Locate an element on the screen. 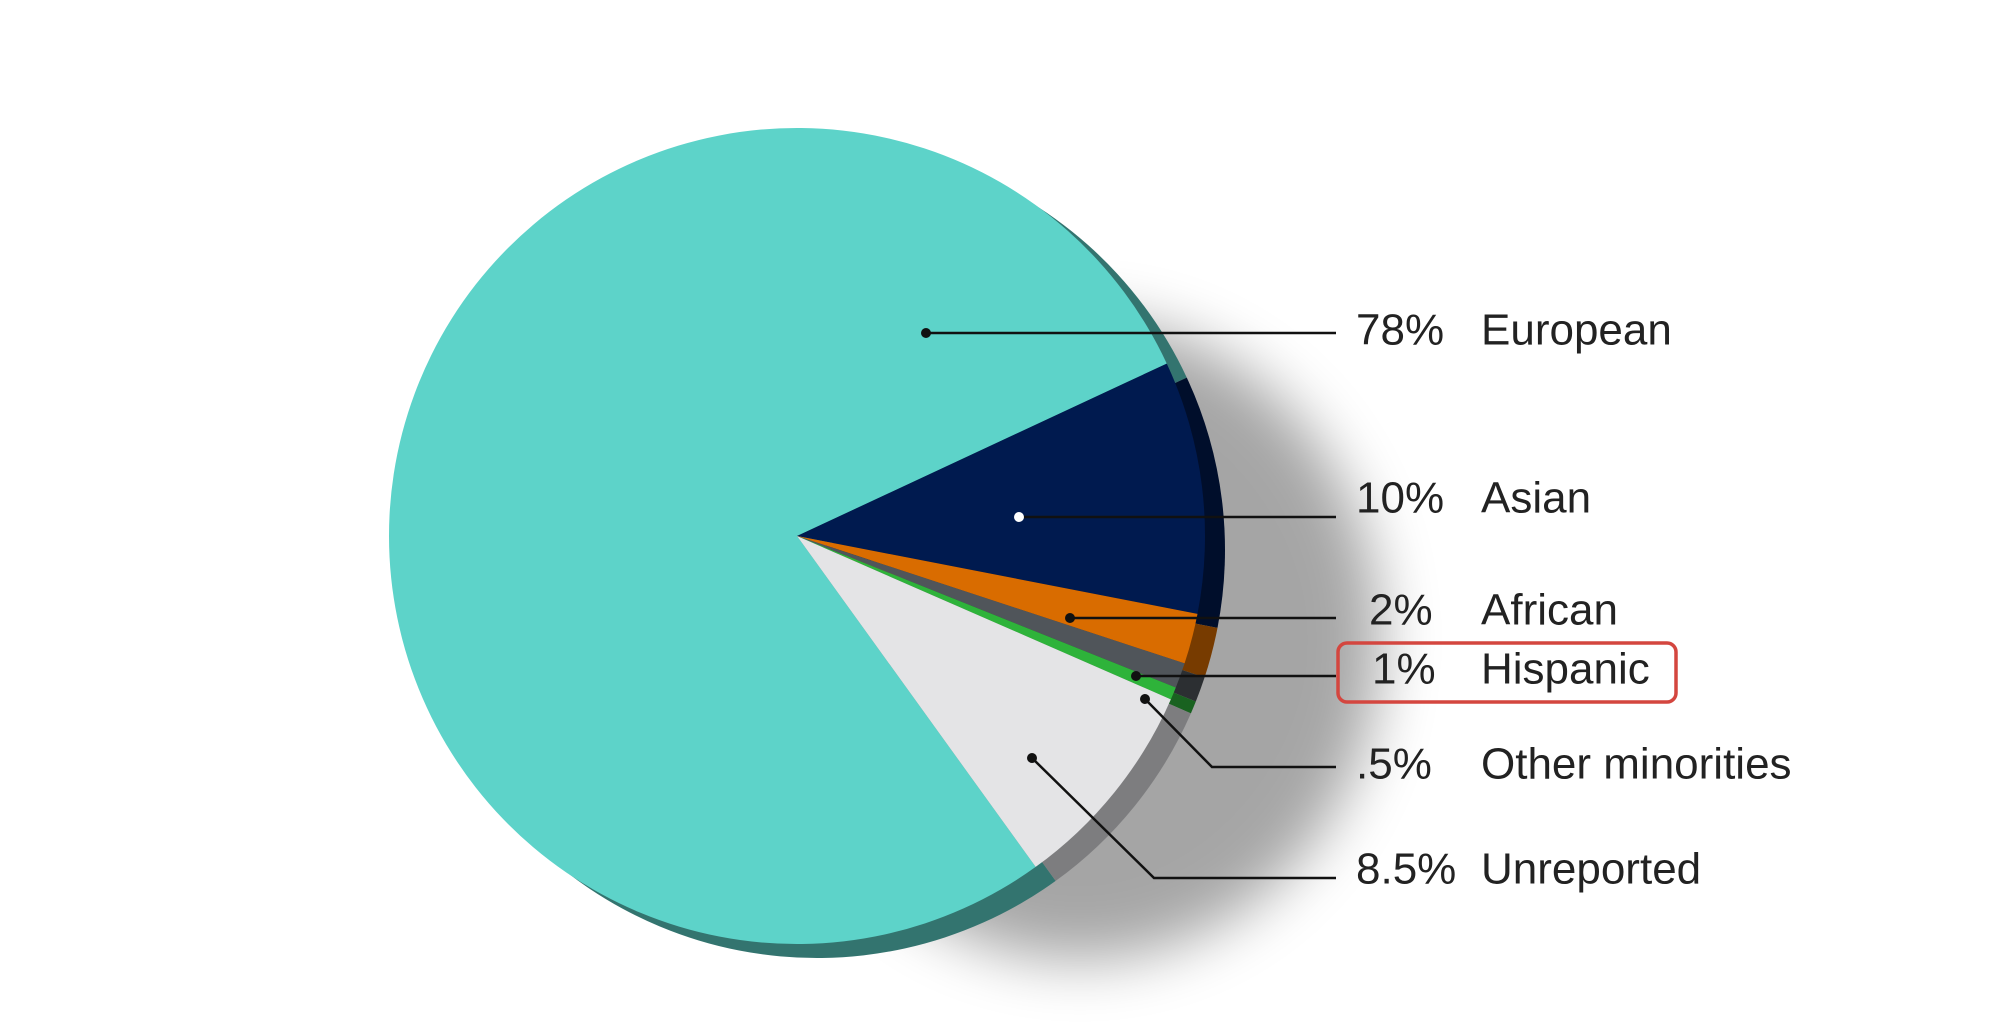 The height and width of the screenshot is (1028, 2000). value-label: 8.5% is located at coordinates (1406, 869).